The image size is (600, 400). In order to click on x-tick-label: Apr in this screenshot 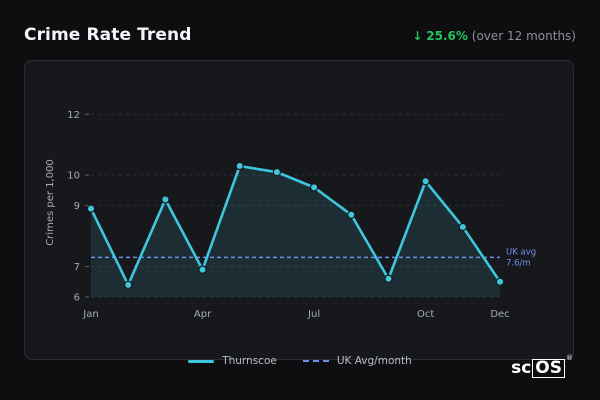, I will do `click(203, 314)`.